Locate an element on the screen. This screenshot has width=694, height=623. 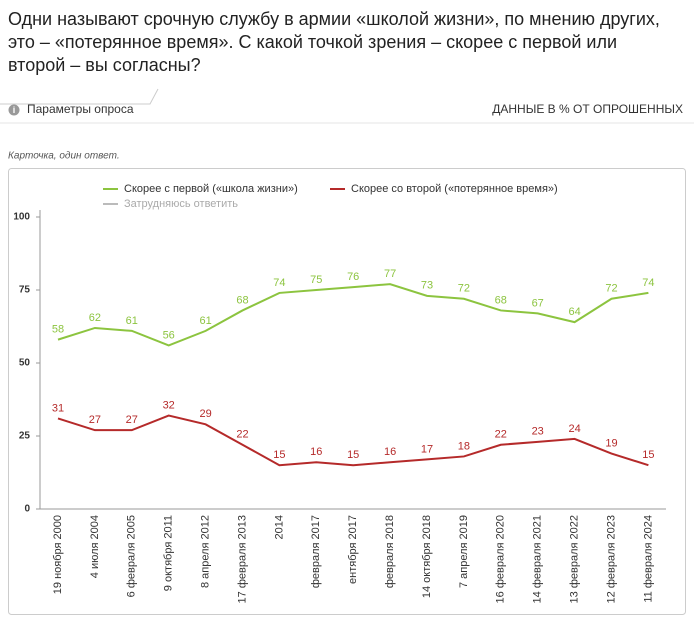
data-label: 24 is located at coordinates (574, 429).